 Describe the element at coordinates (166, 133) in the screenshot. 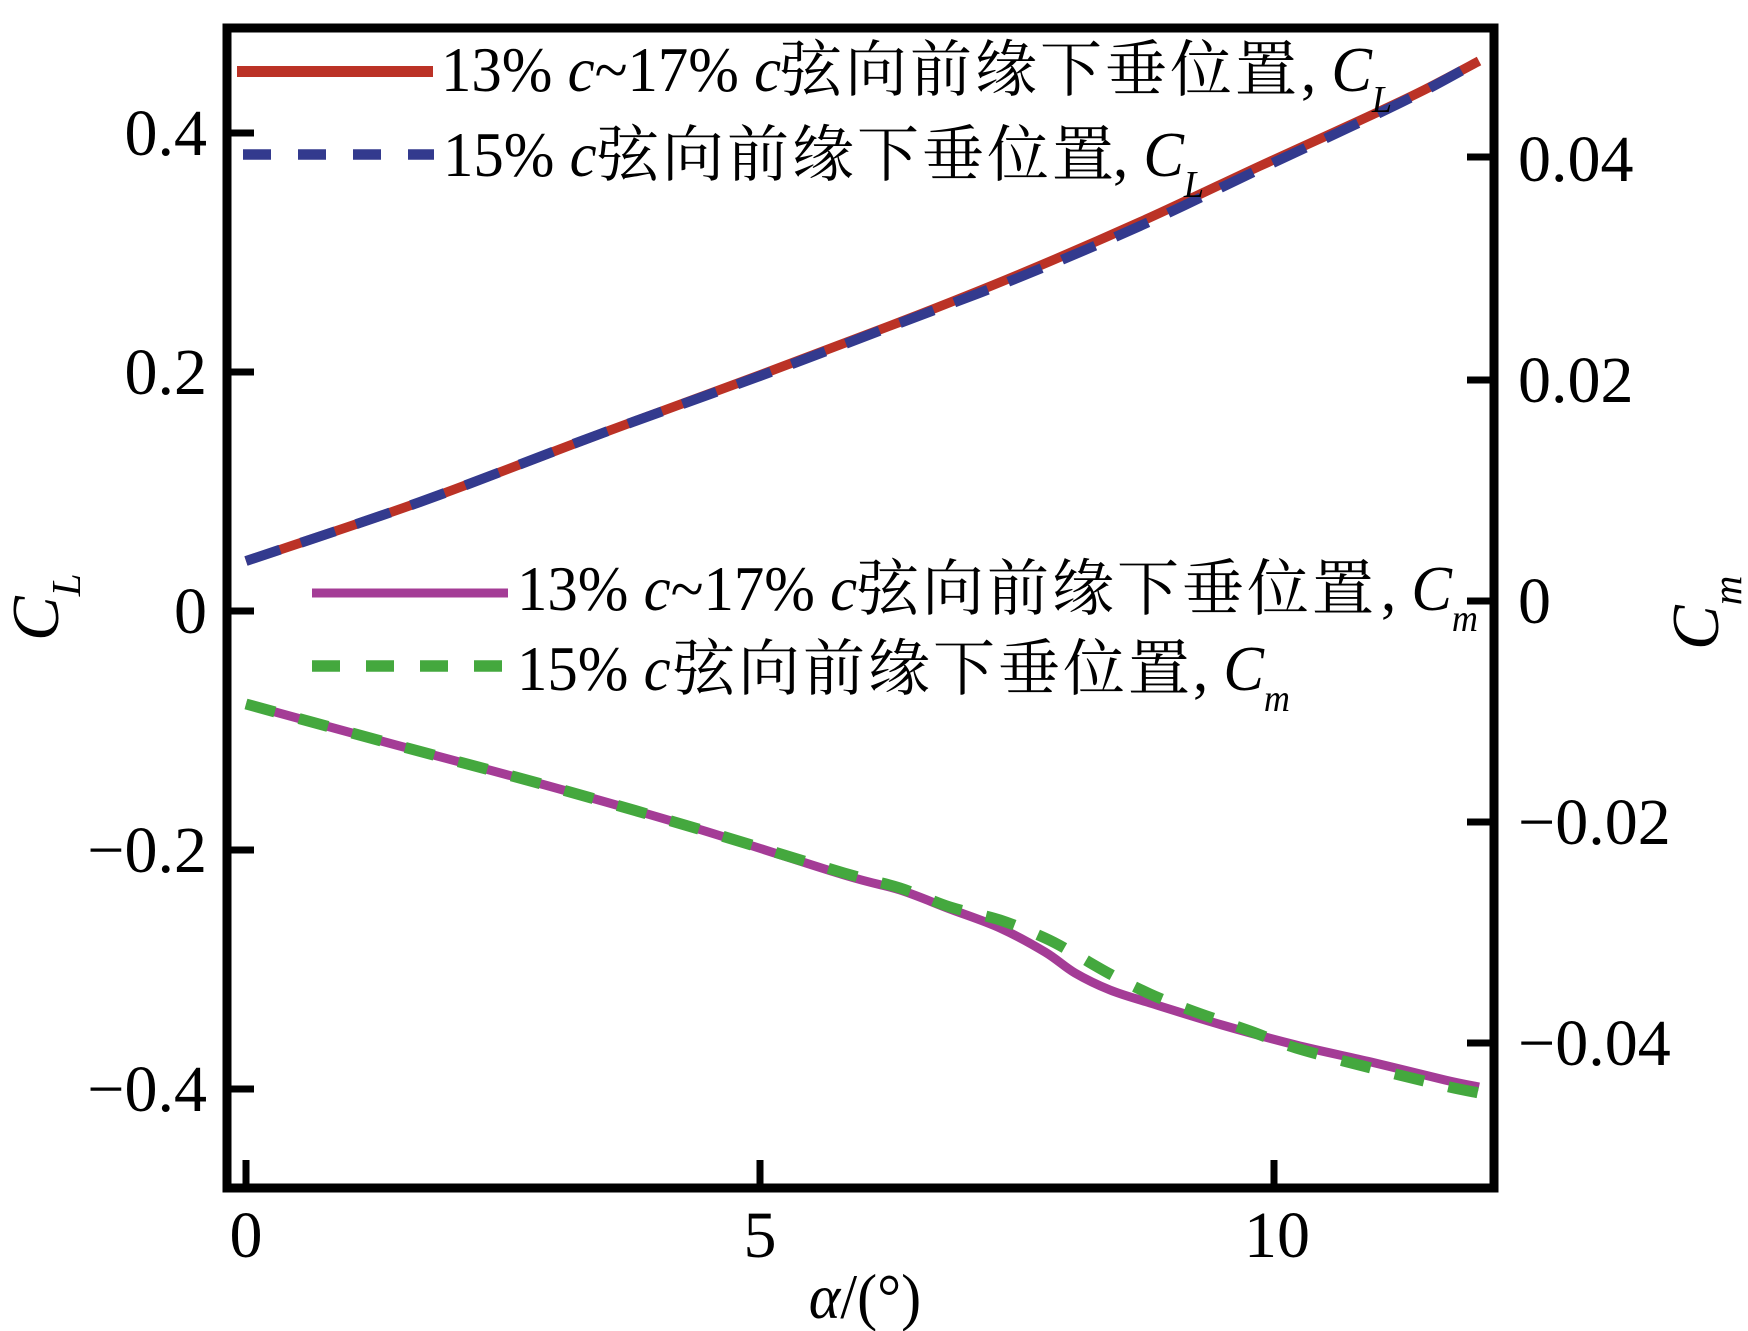

I see `svg-text: 0.4` at that location.